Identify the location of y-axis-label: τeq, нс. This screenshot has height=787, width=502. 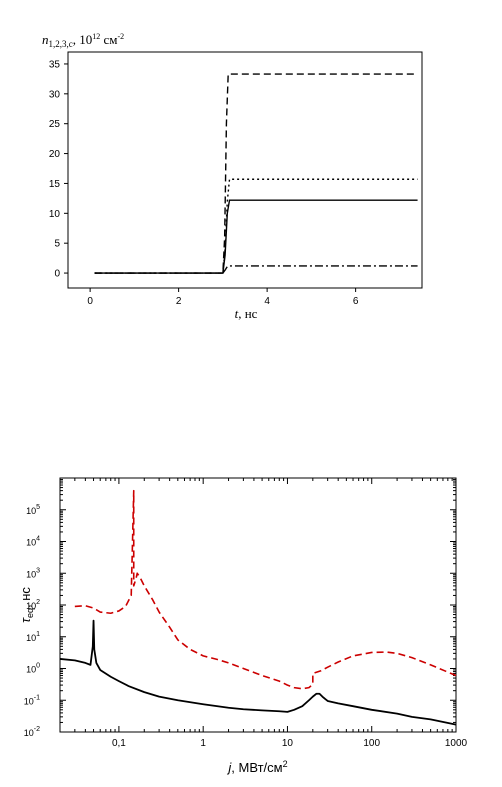
(26, 605).